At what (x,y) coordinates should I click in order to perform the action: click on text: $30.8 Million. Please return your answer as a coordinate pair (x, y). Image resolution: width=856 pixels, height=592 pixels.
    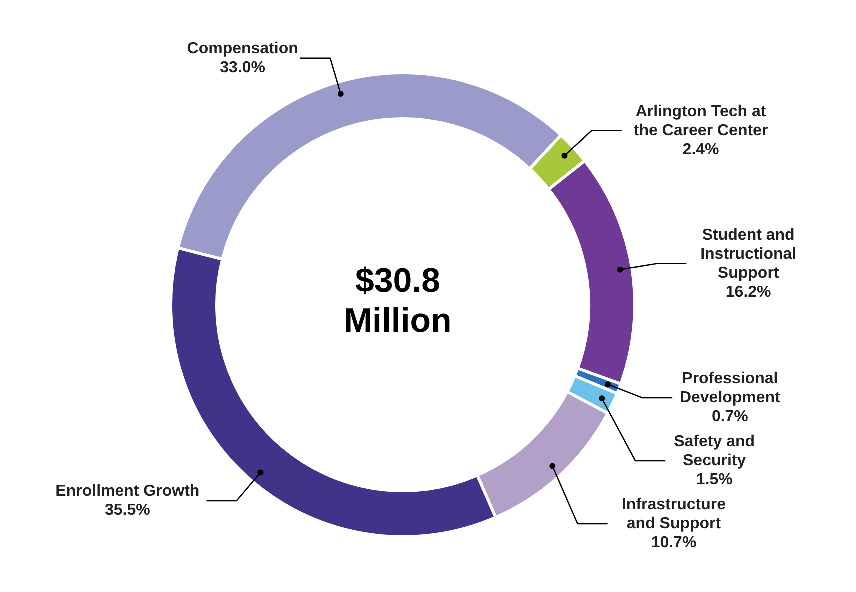
    Looking at the image, I should click on (398, 301).